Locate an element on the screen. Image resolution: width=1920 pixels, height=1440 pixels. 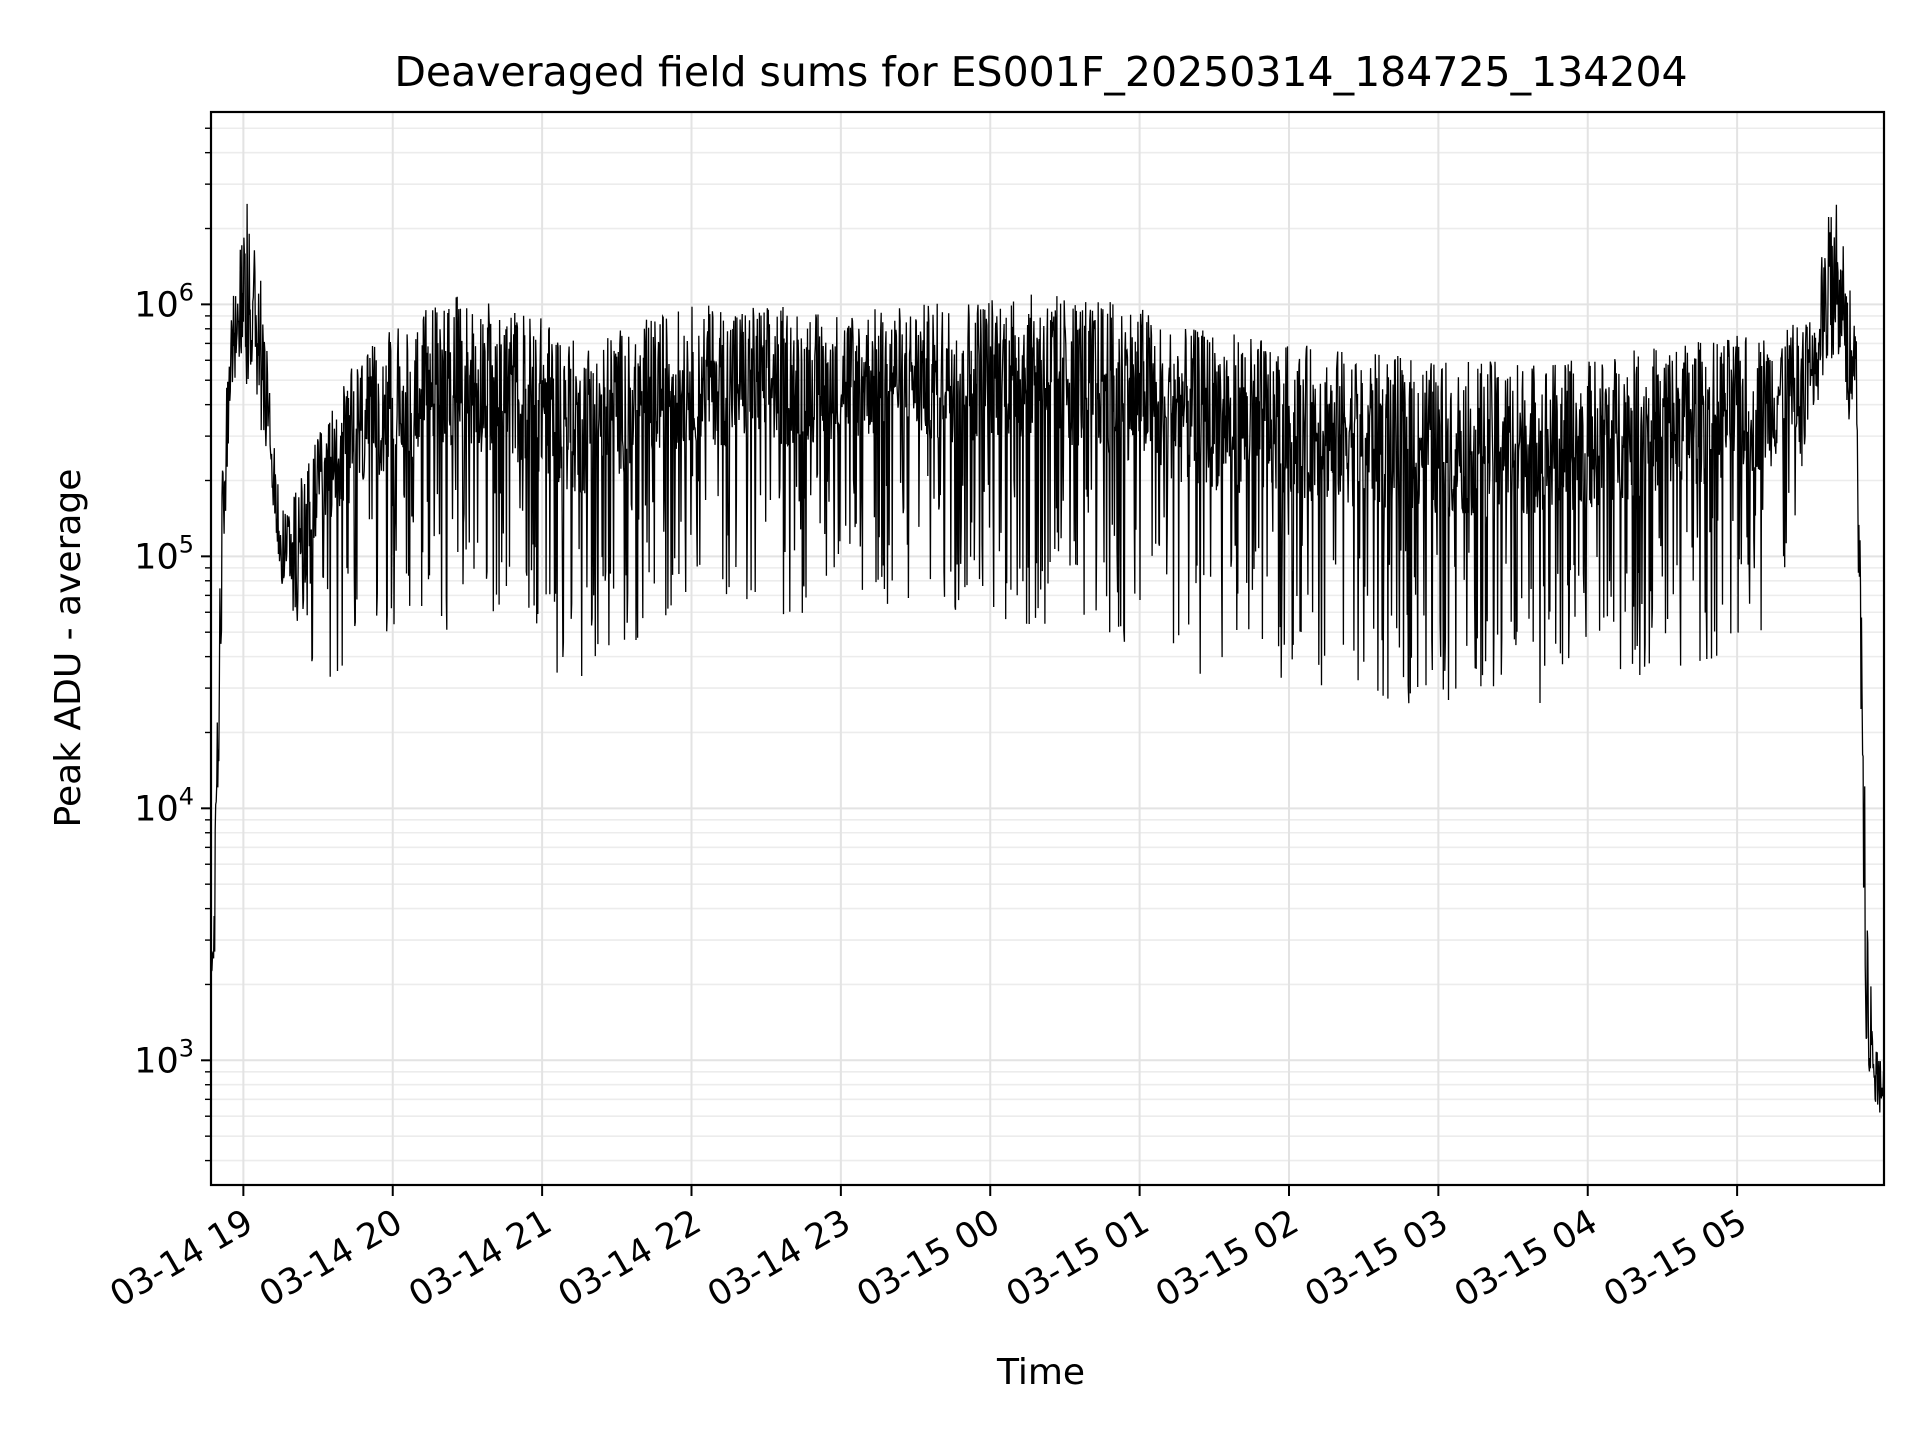
y-tick-exponent: 4 is located at coordinates (186, 796).